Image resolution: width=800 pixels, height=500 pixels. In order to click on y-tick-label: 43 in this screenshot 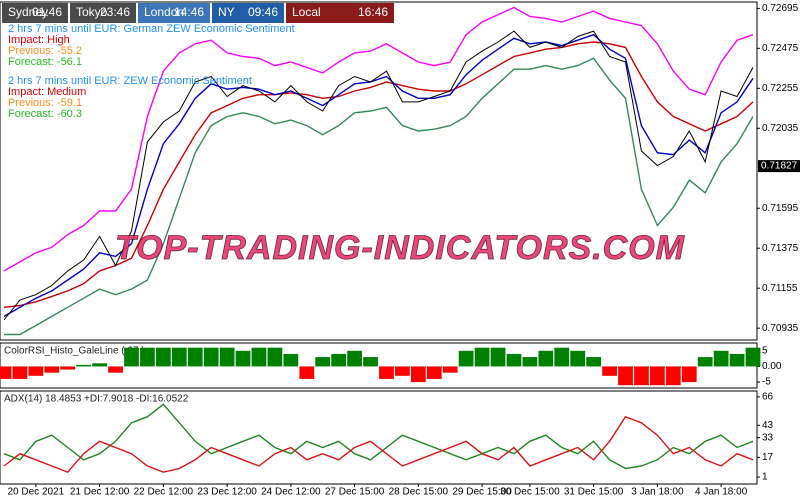, I will do `click(768, 425)`.